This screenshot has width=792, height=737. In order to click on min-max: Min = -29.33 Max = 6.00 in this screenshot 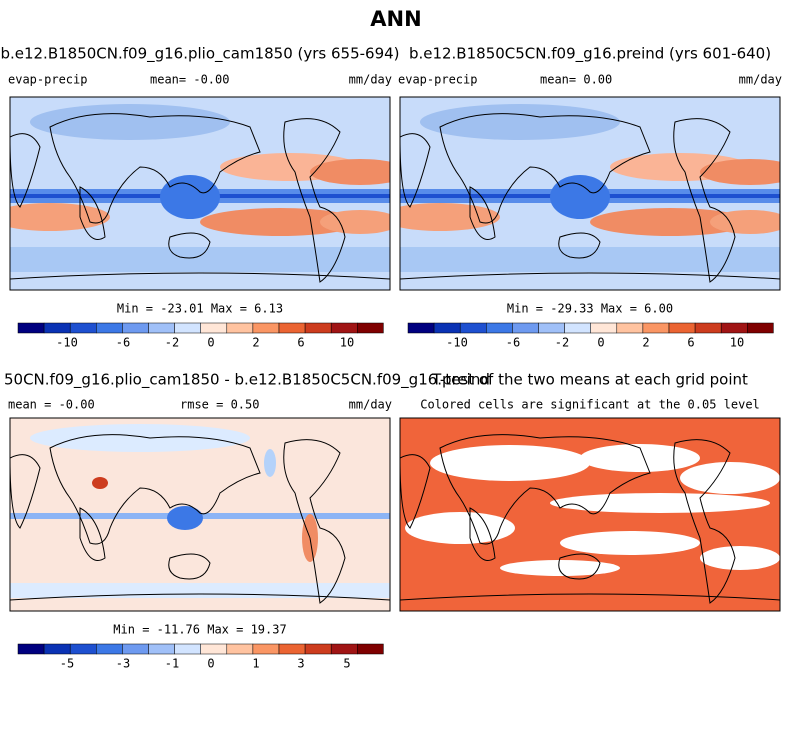, I will do `click(590, 309)`.